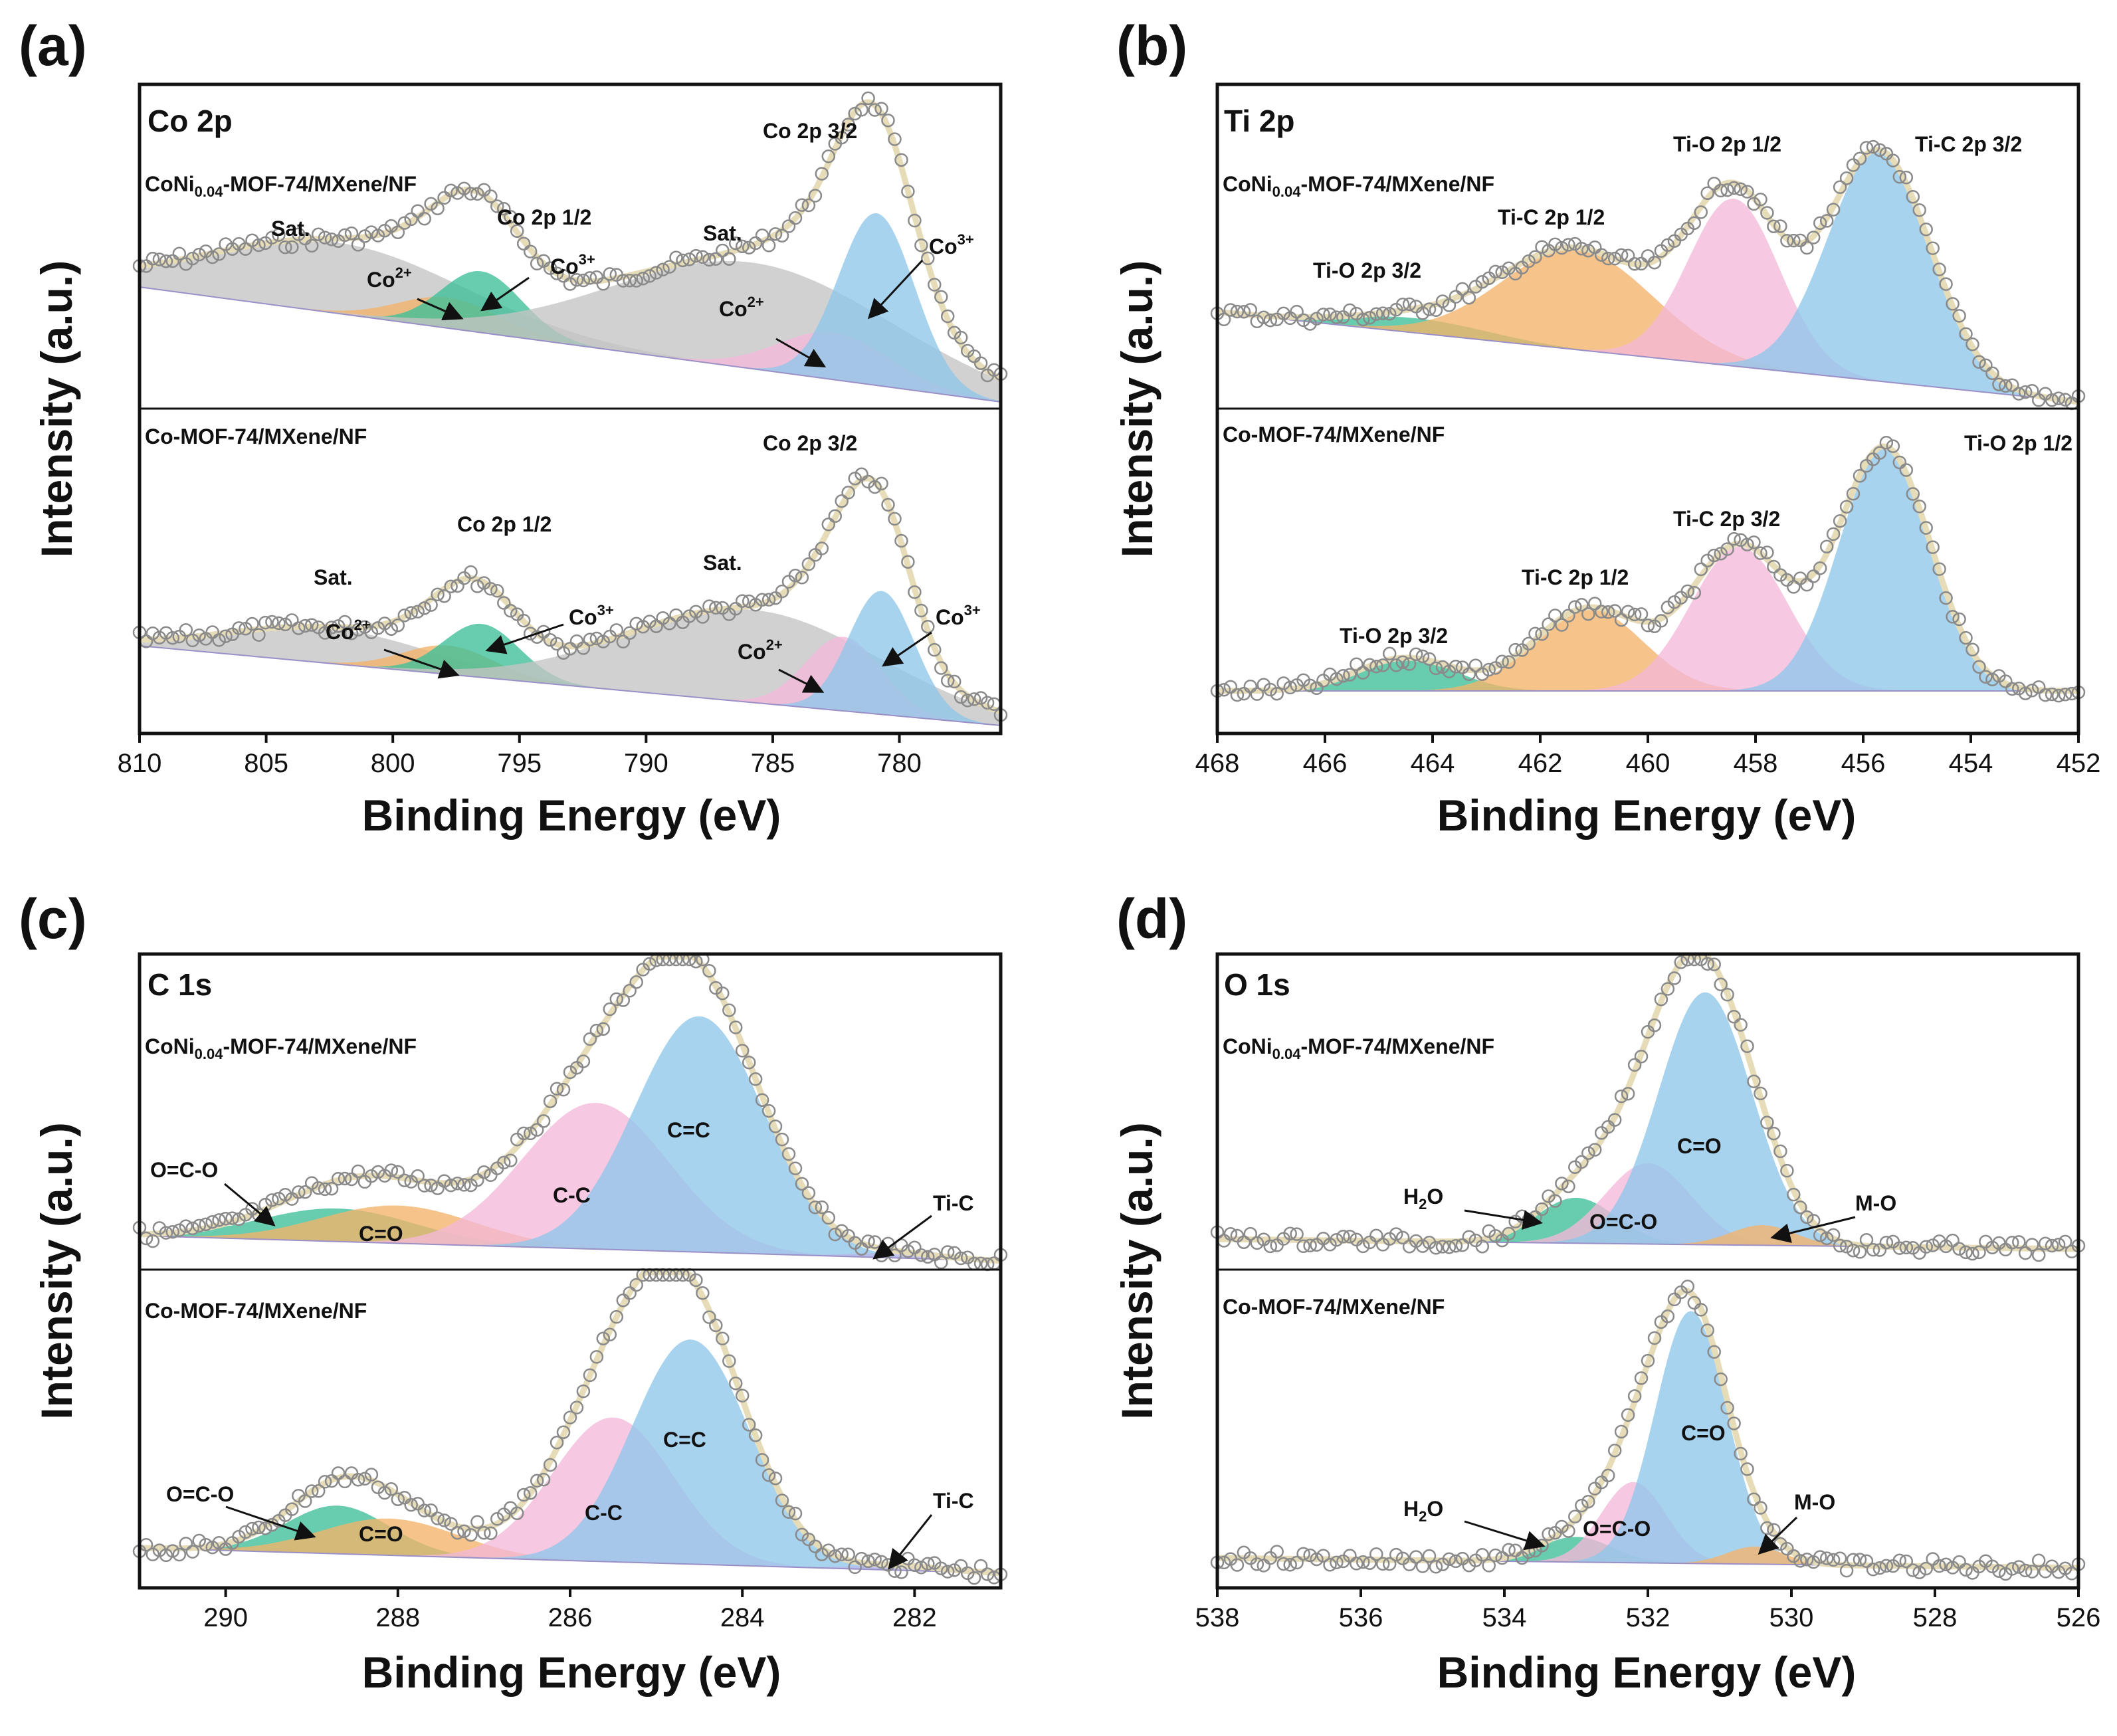 The width and height of the screenshot is (2117, 1736). What do you see at coordinates (381, 1534) in the screenshot?
I see `peak-annotation: C=O` at bounding box center [381, 1534].